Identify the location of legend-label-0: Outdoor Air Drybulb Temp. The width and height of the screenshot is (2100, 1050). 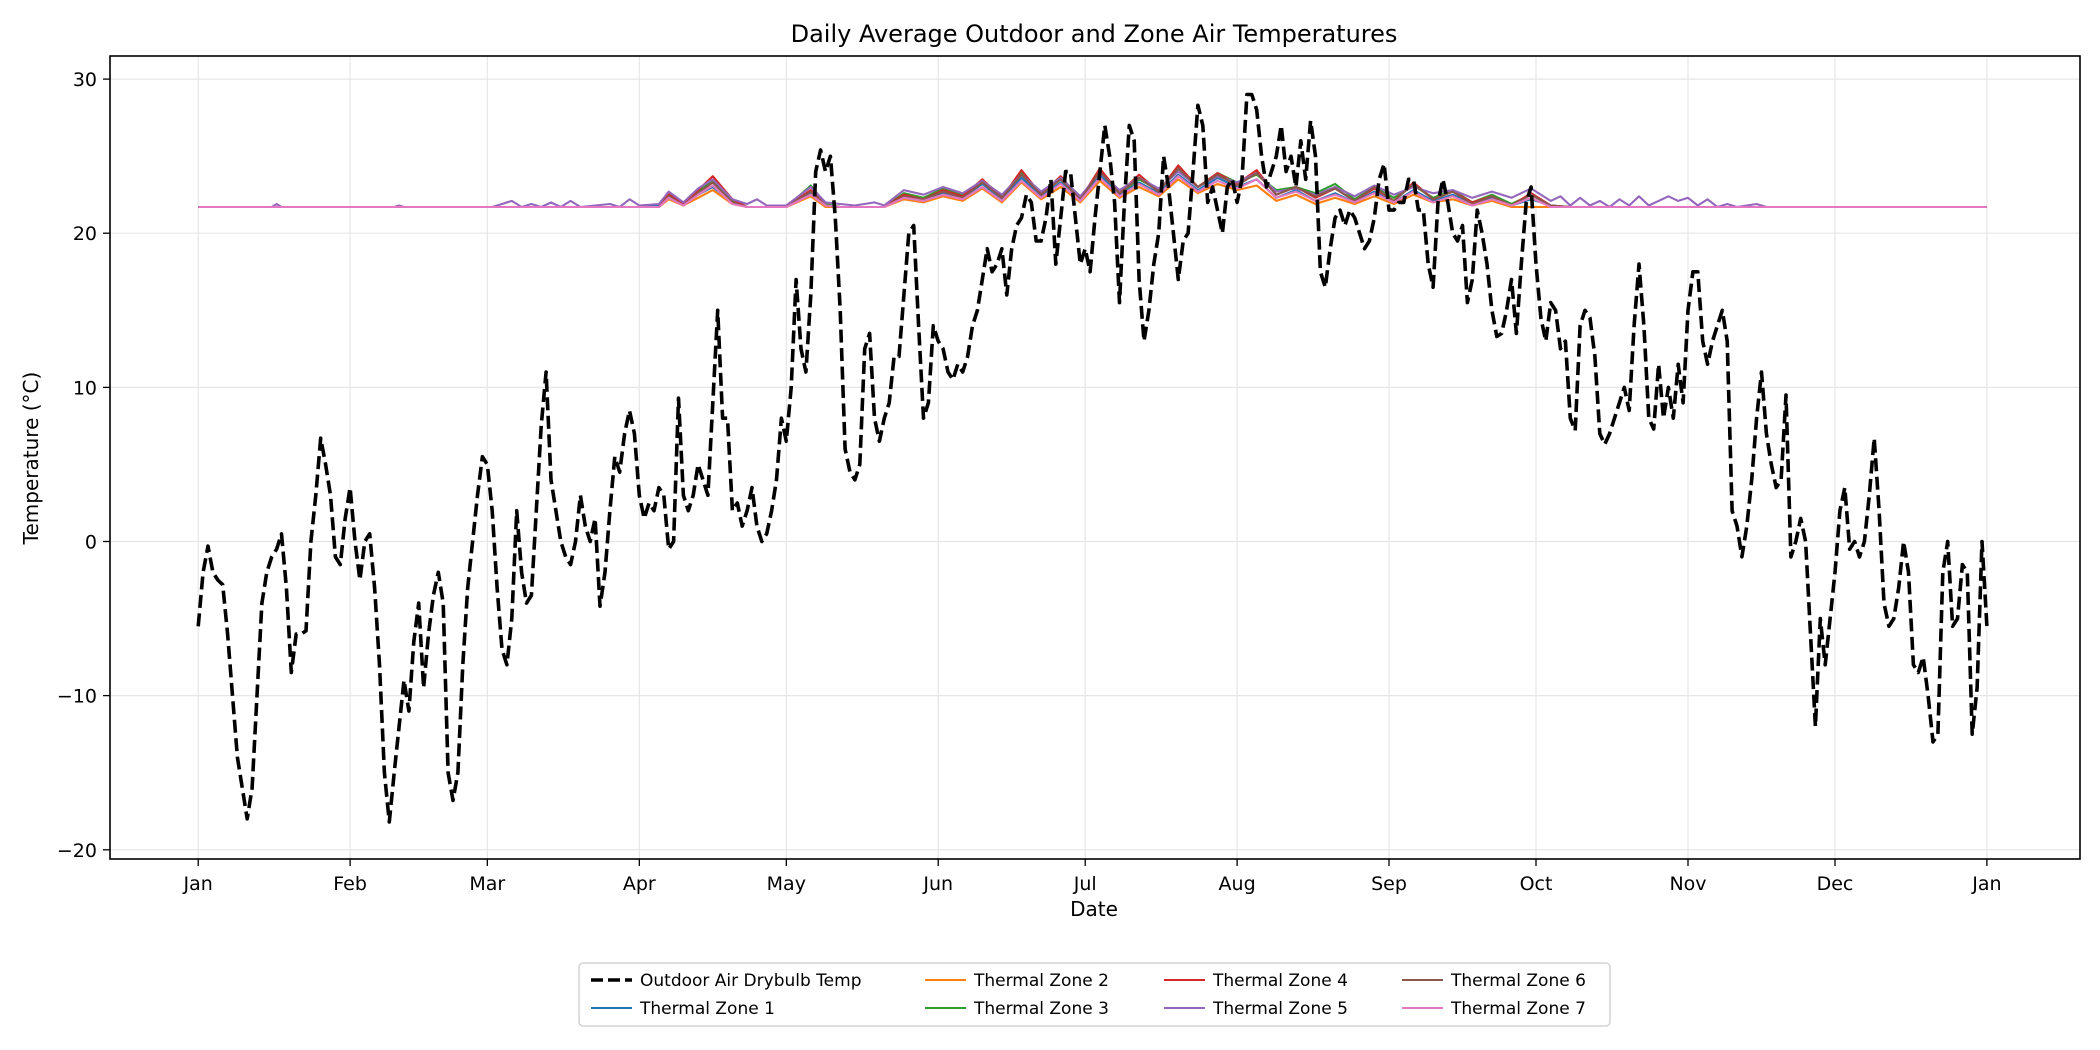
(750, 981).